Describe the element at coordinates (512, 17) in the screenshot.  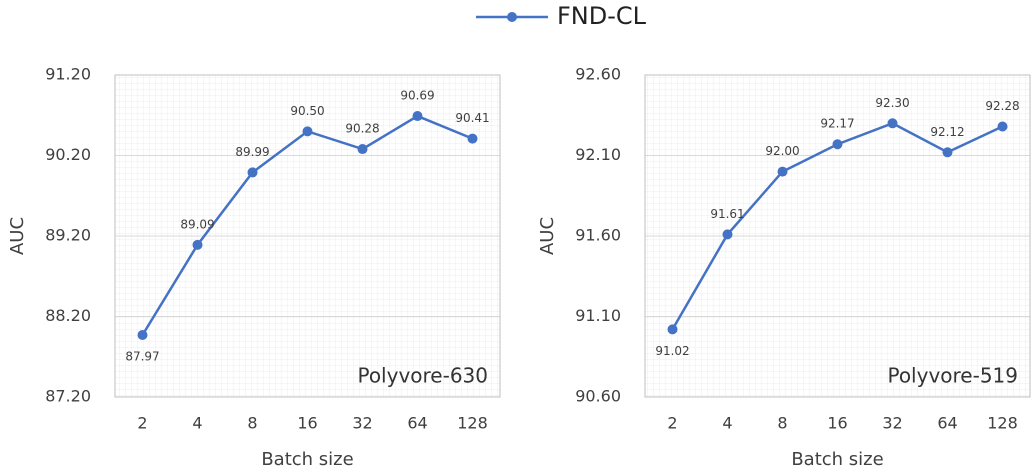
I see `legend-marker` at that location.